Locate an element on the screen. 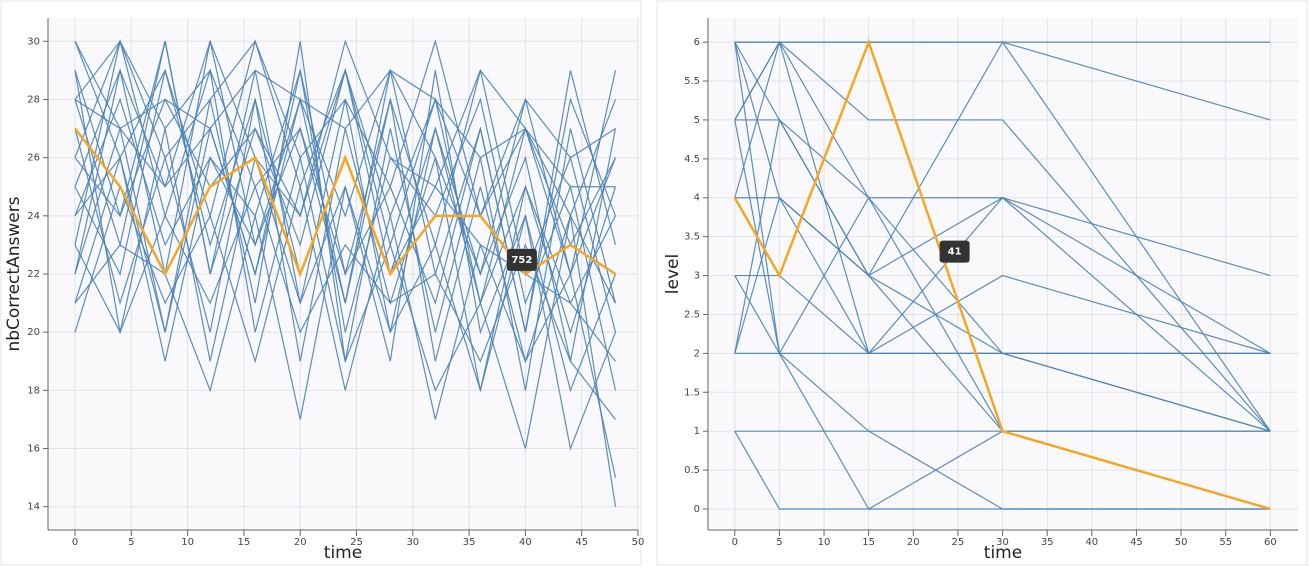 This screenshot has width=1309, height=567. y-tick-label: 6 is located at coordinates (697, 42).